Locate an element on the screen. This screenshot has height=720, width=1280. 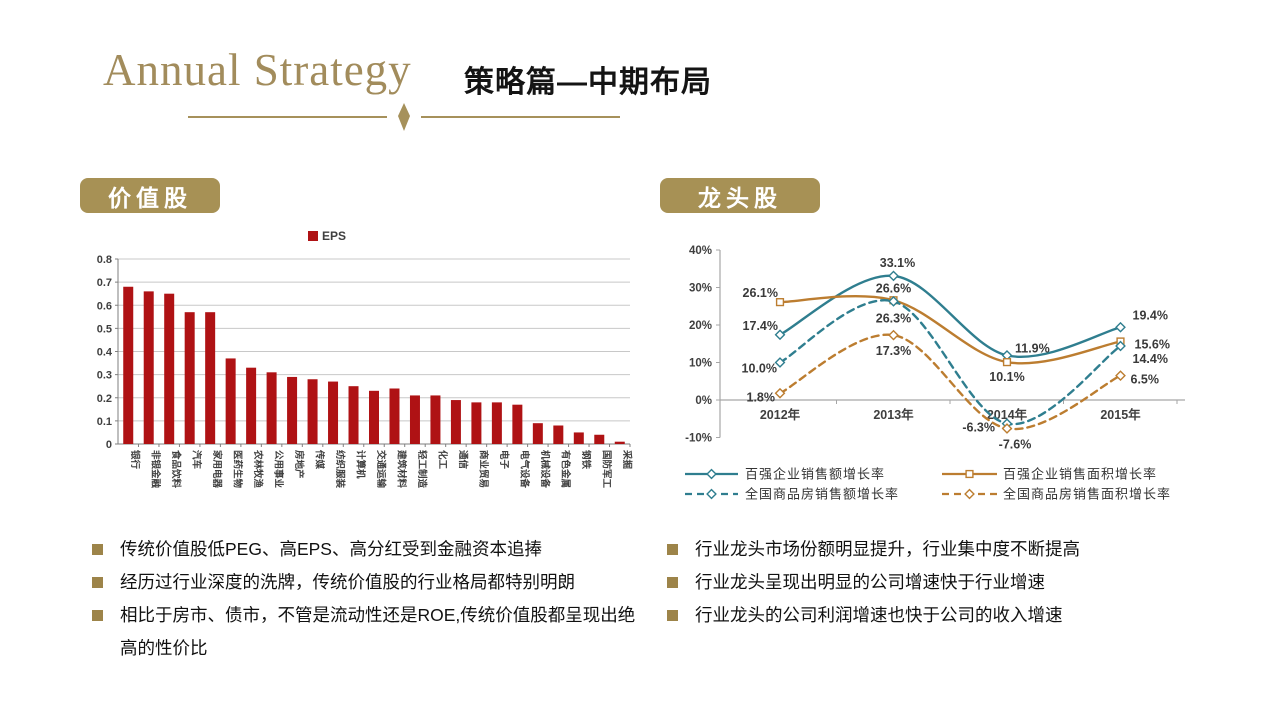
svg-text: 交通运输 is located at coordinates (381, 469).